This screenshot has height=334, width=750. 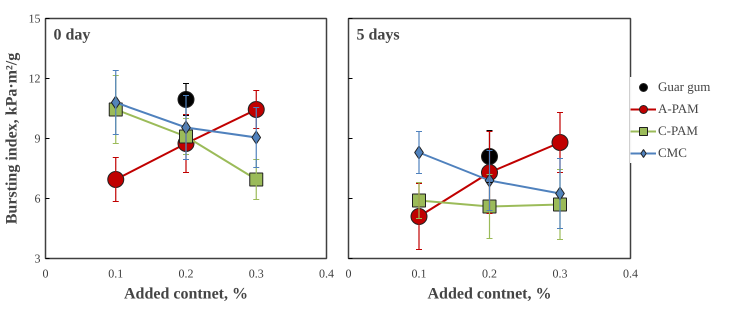 I want to click on y-tick-label: 3, so click(x=37, y=259).